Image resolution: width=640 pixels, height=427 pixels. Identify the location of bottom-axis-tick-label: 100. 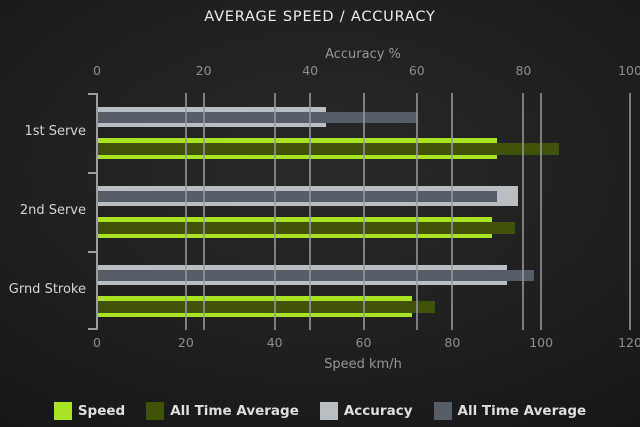
(541, 342).